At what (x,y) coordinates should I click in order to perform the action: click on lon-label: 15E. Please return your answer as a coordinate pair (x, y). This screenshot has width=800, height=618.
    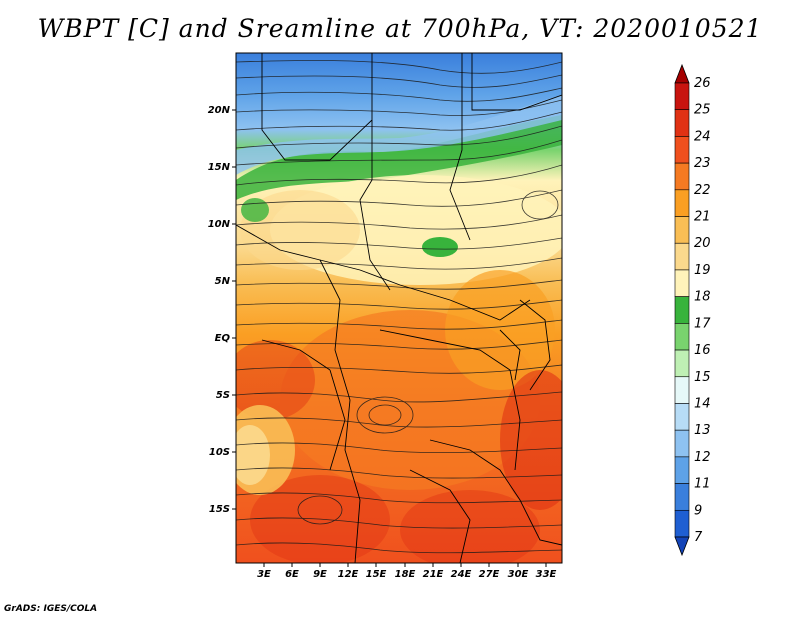
    Looking at the image, I should click on (376, 574).